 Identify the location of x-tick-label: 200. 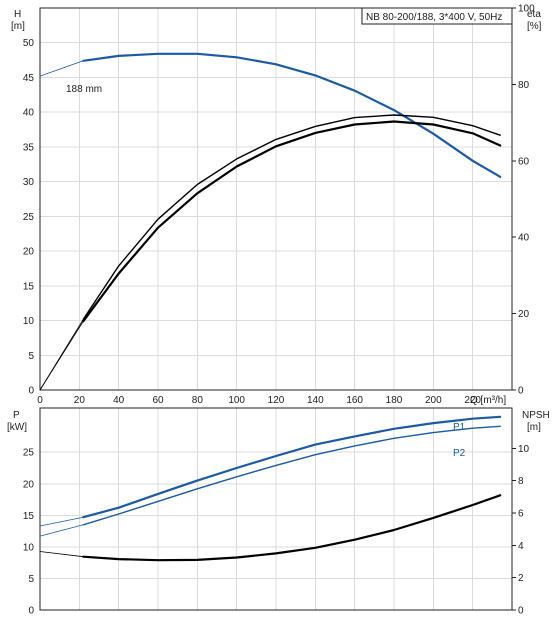
(433, 400).